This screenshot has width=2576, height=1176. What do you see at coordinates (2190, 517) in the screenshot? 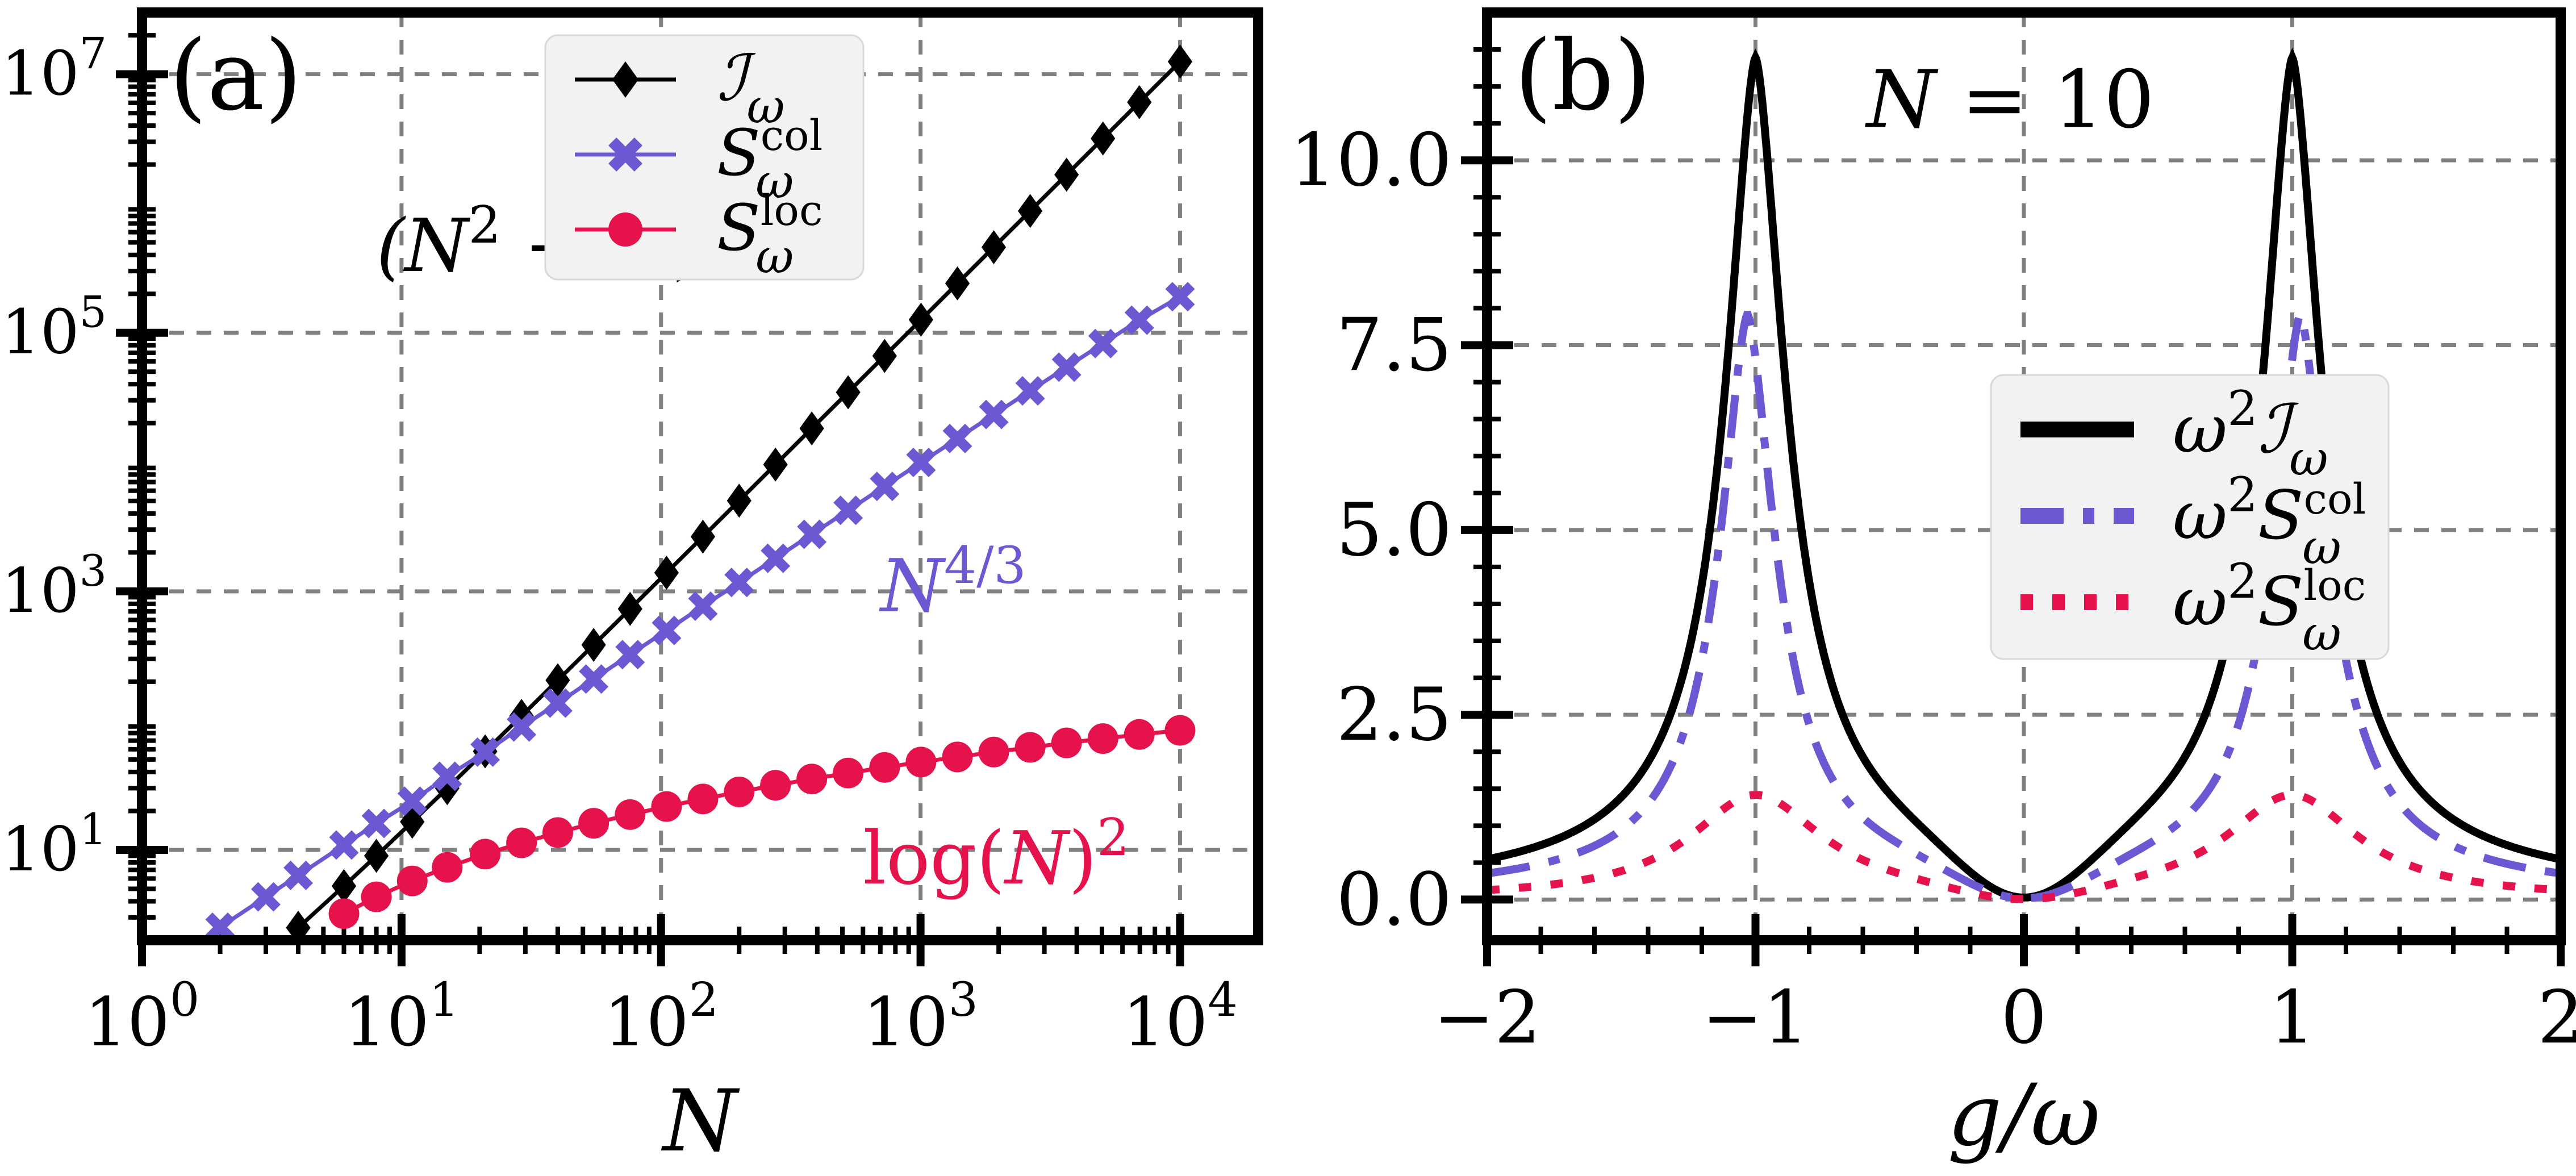
I see `legend-background` at bounding box center [2190, 517].